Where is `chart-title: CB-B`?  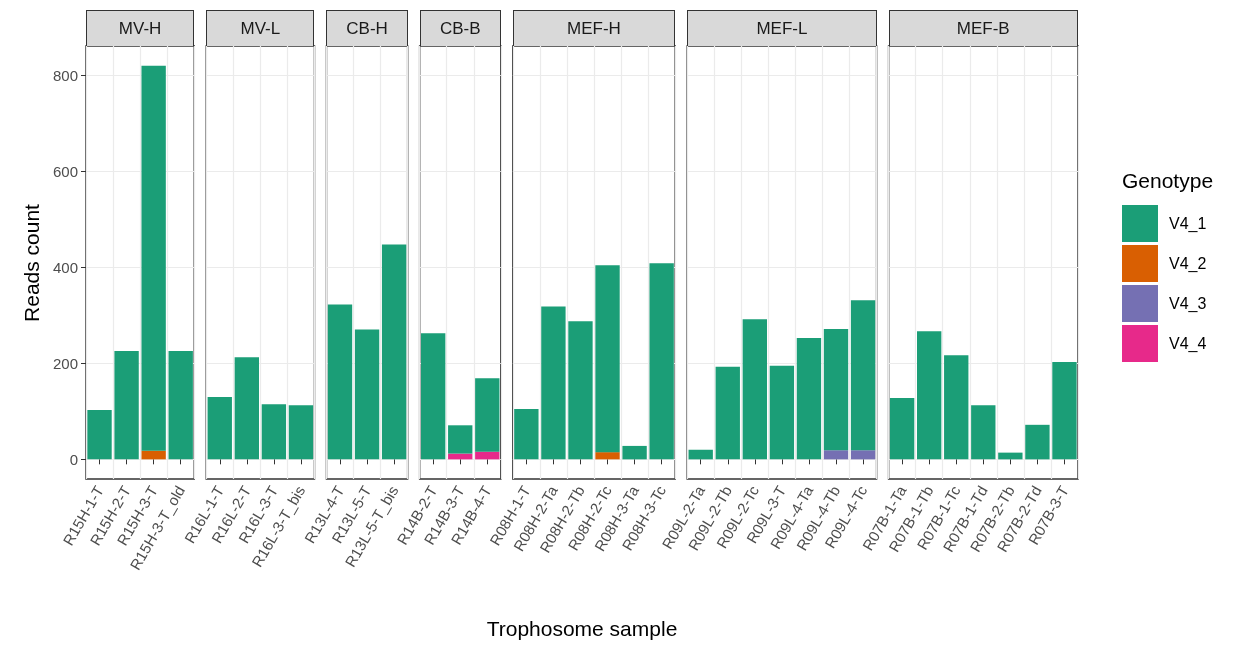
chart-title: CB-B is located at coordinates (460, 28).